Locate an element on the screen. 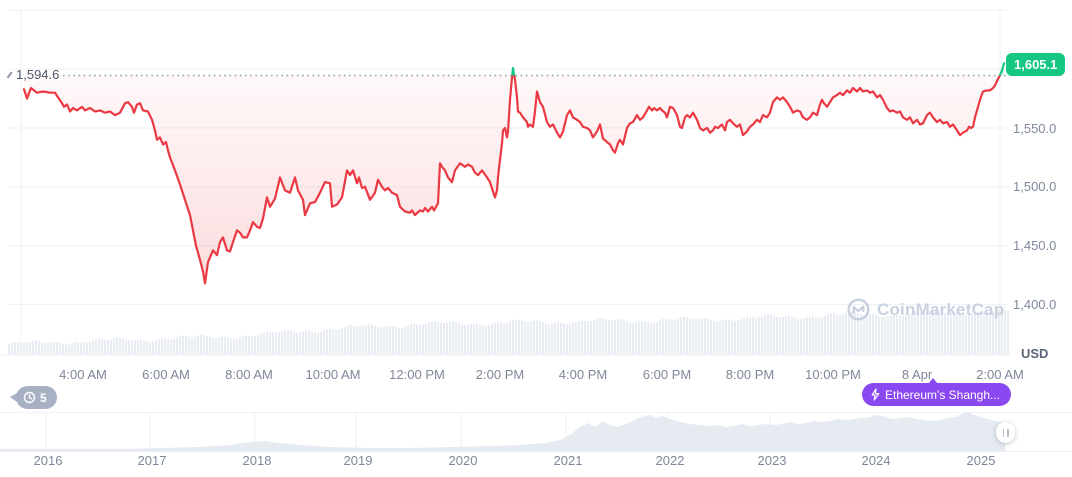  timeline-year-label: 2021 is located at coordinates (568, 460).